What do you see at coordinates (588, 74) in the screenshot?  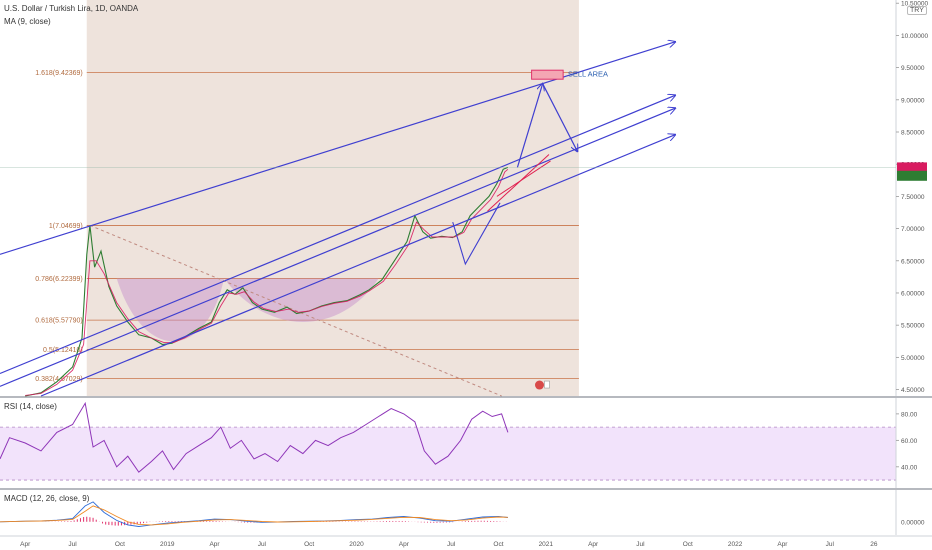 I see `sell-area-label: SELL AREA` at bounding box center [588, 74].